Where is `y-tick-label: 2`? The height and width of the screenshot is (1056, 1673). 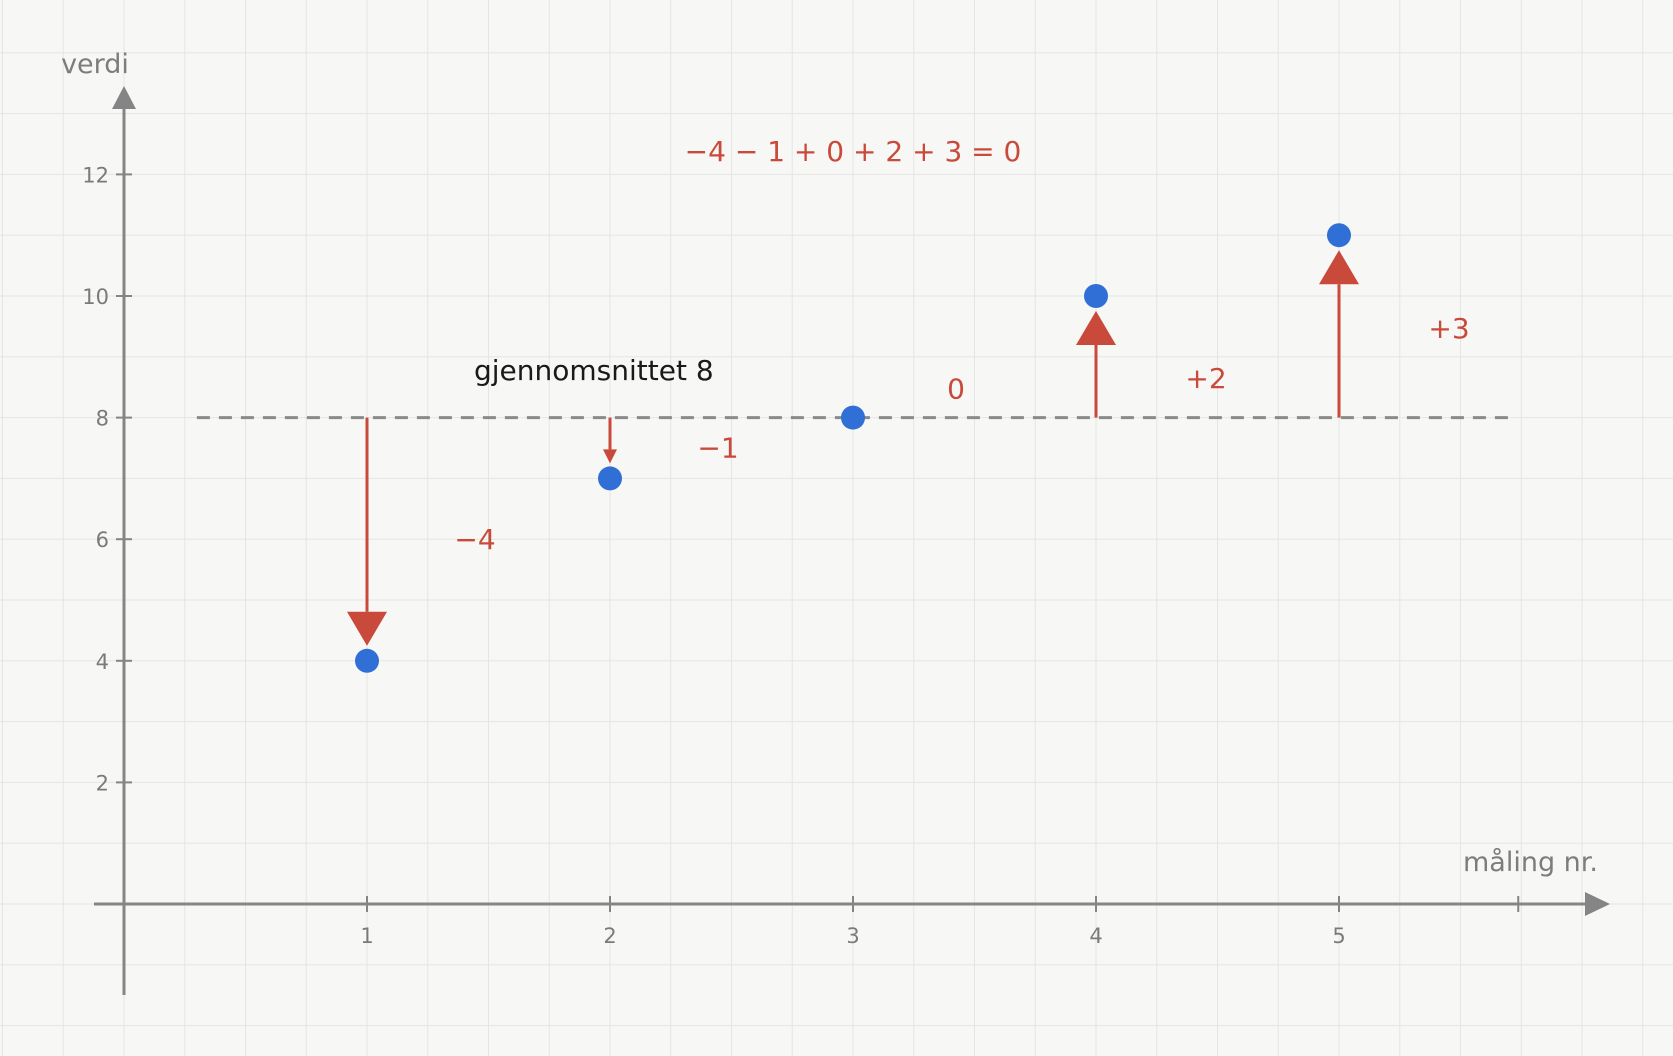
y-tick-label: 2 is located at coordinates (102, 783).